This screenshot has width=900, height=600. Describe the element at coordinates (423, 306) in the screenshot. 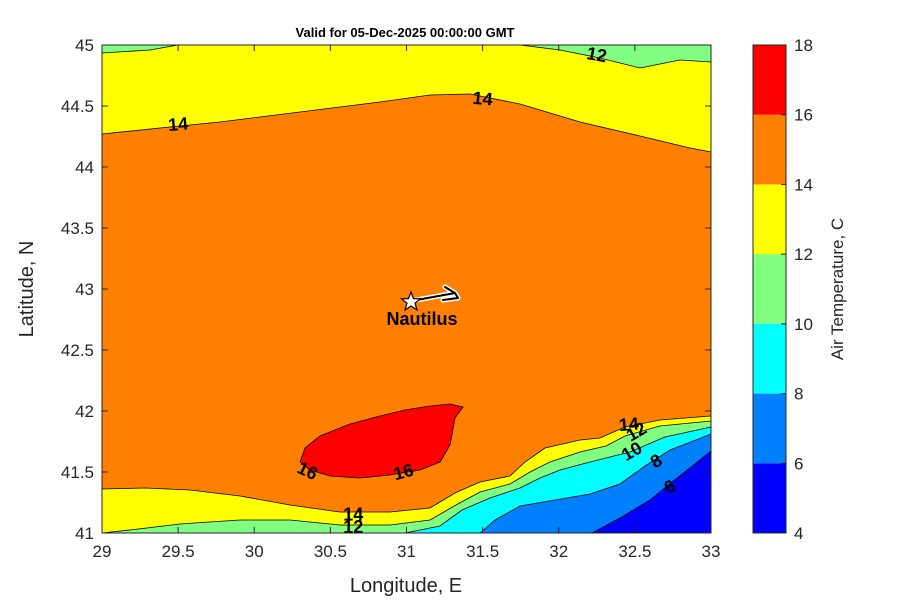

I see `station-marker: Nautilus` at that location.